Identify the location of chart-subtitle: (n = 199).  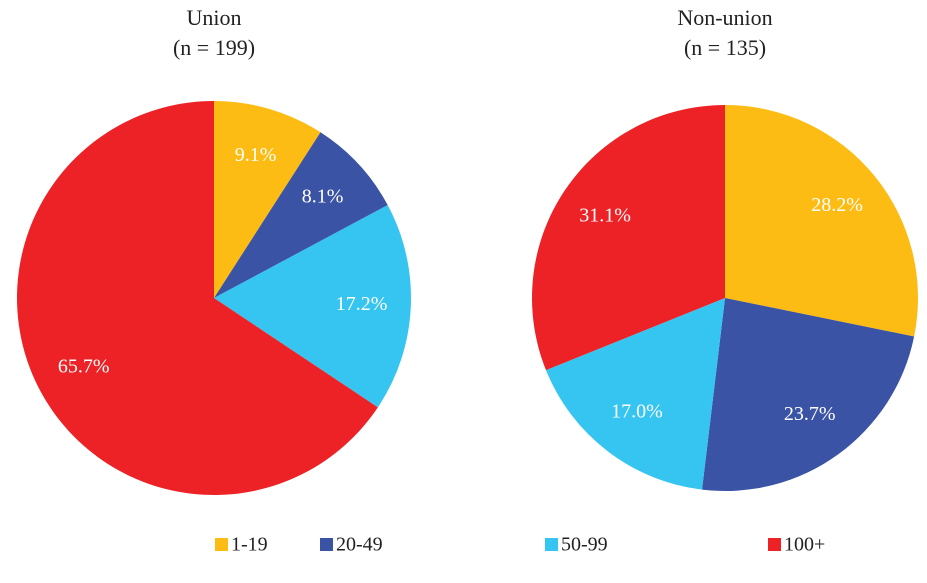
(214, 47).